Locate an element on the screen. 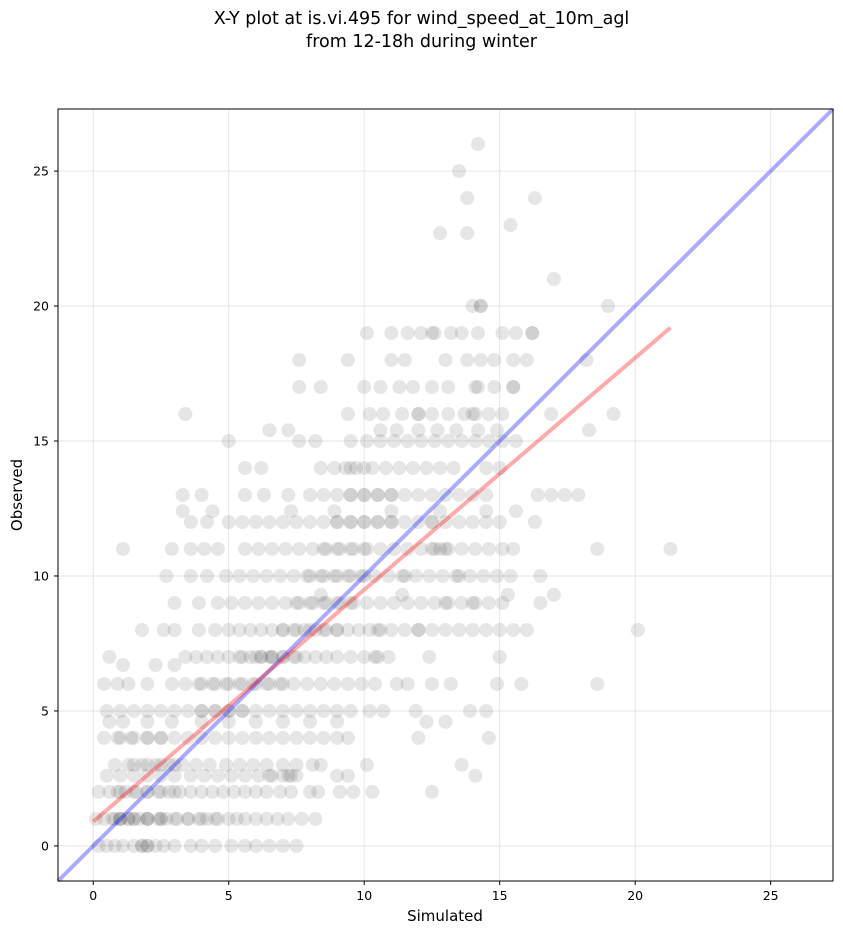 The width and height of the screenshot is (843, 934). x-tick-label: 5 is located at coordinates (229, 895).